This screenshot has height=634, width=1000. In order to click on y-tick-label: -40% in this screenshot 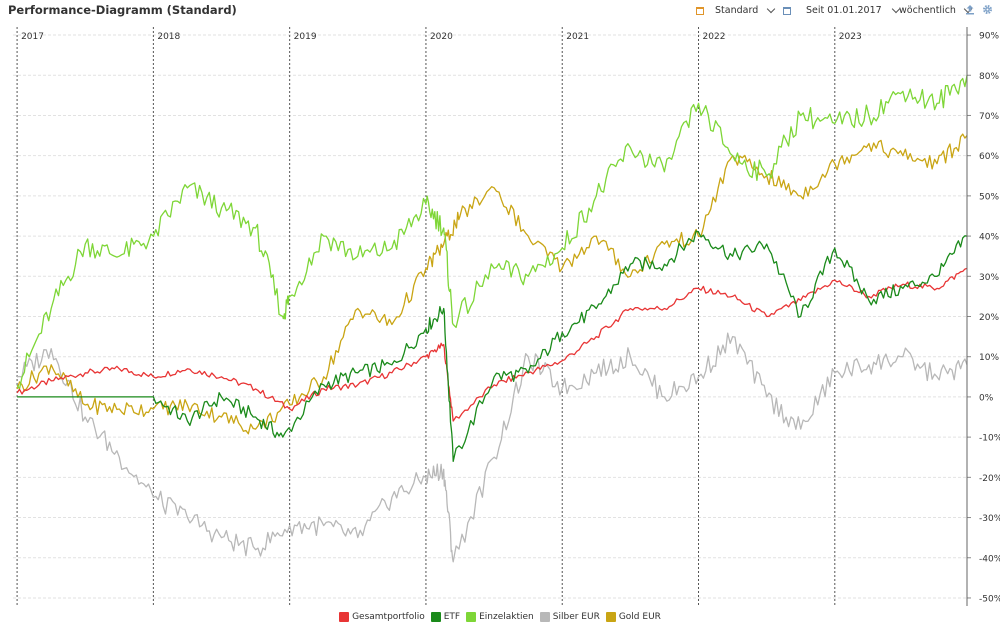, I will do `click(989, 559)`.